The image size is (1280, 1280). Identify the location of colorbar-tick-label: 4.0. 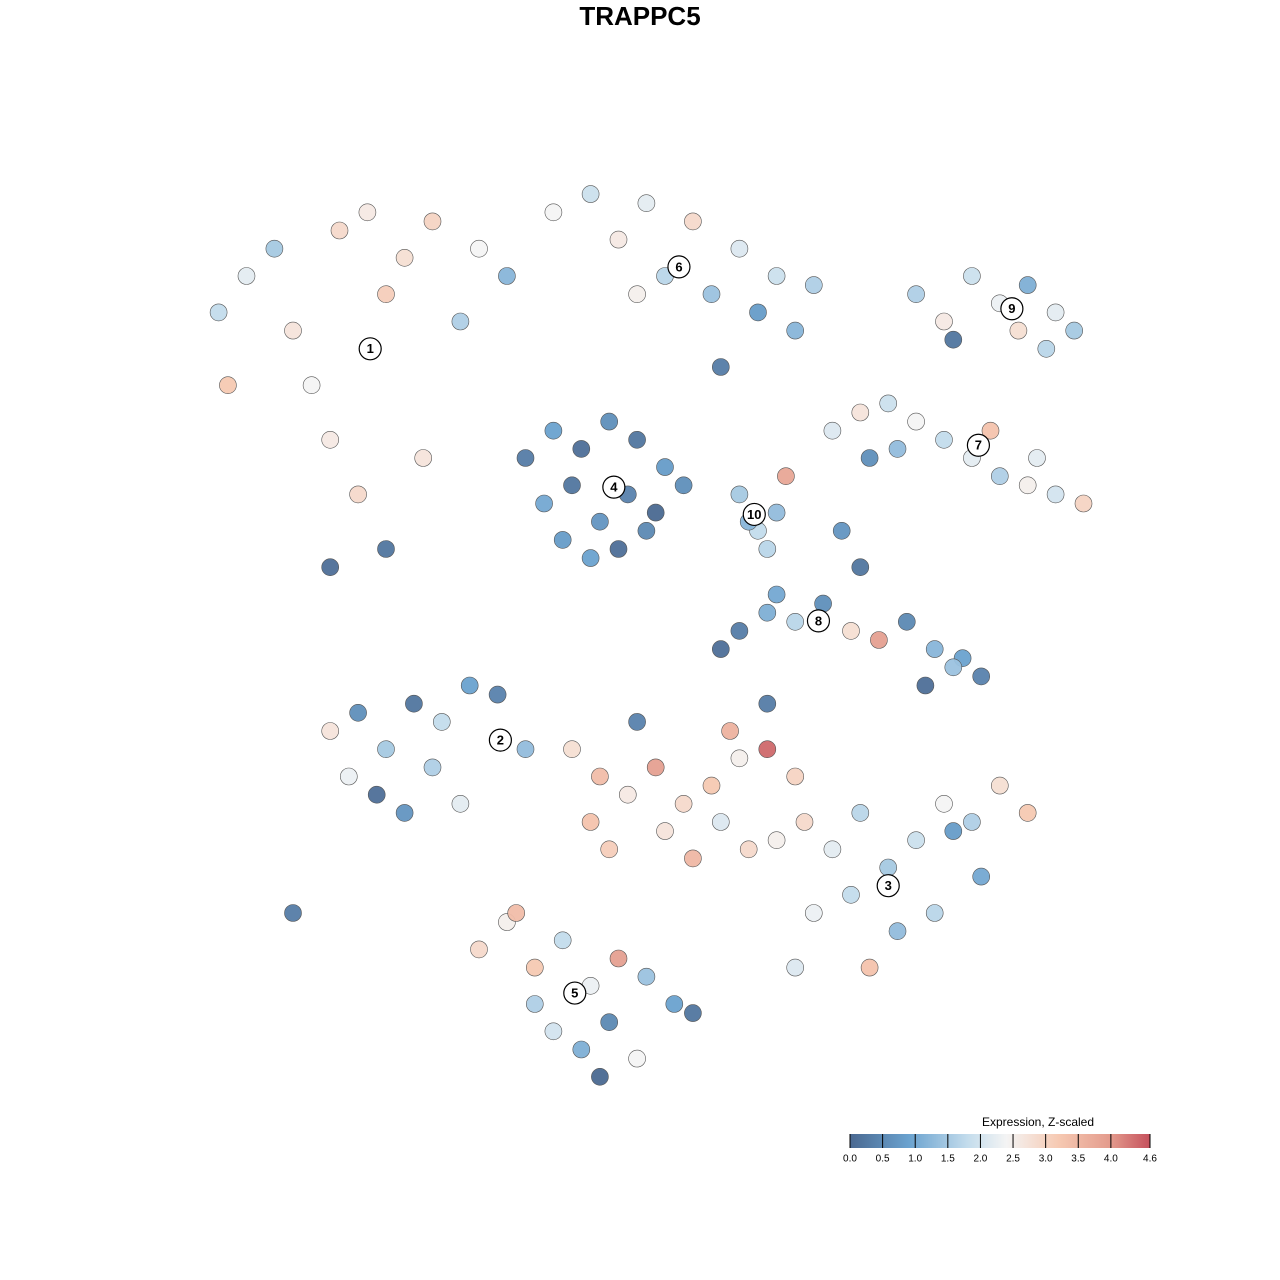
(1111, 1159).